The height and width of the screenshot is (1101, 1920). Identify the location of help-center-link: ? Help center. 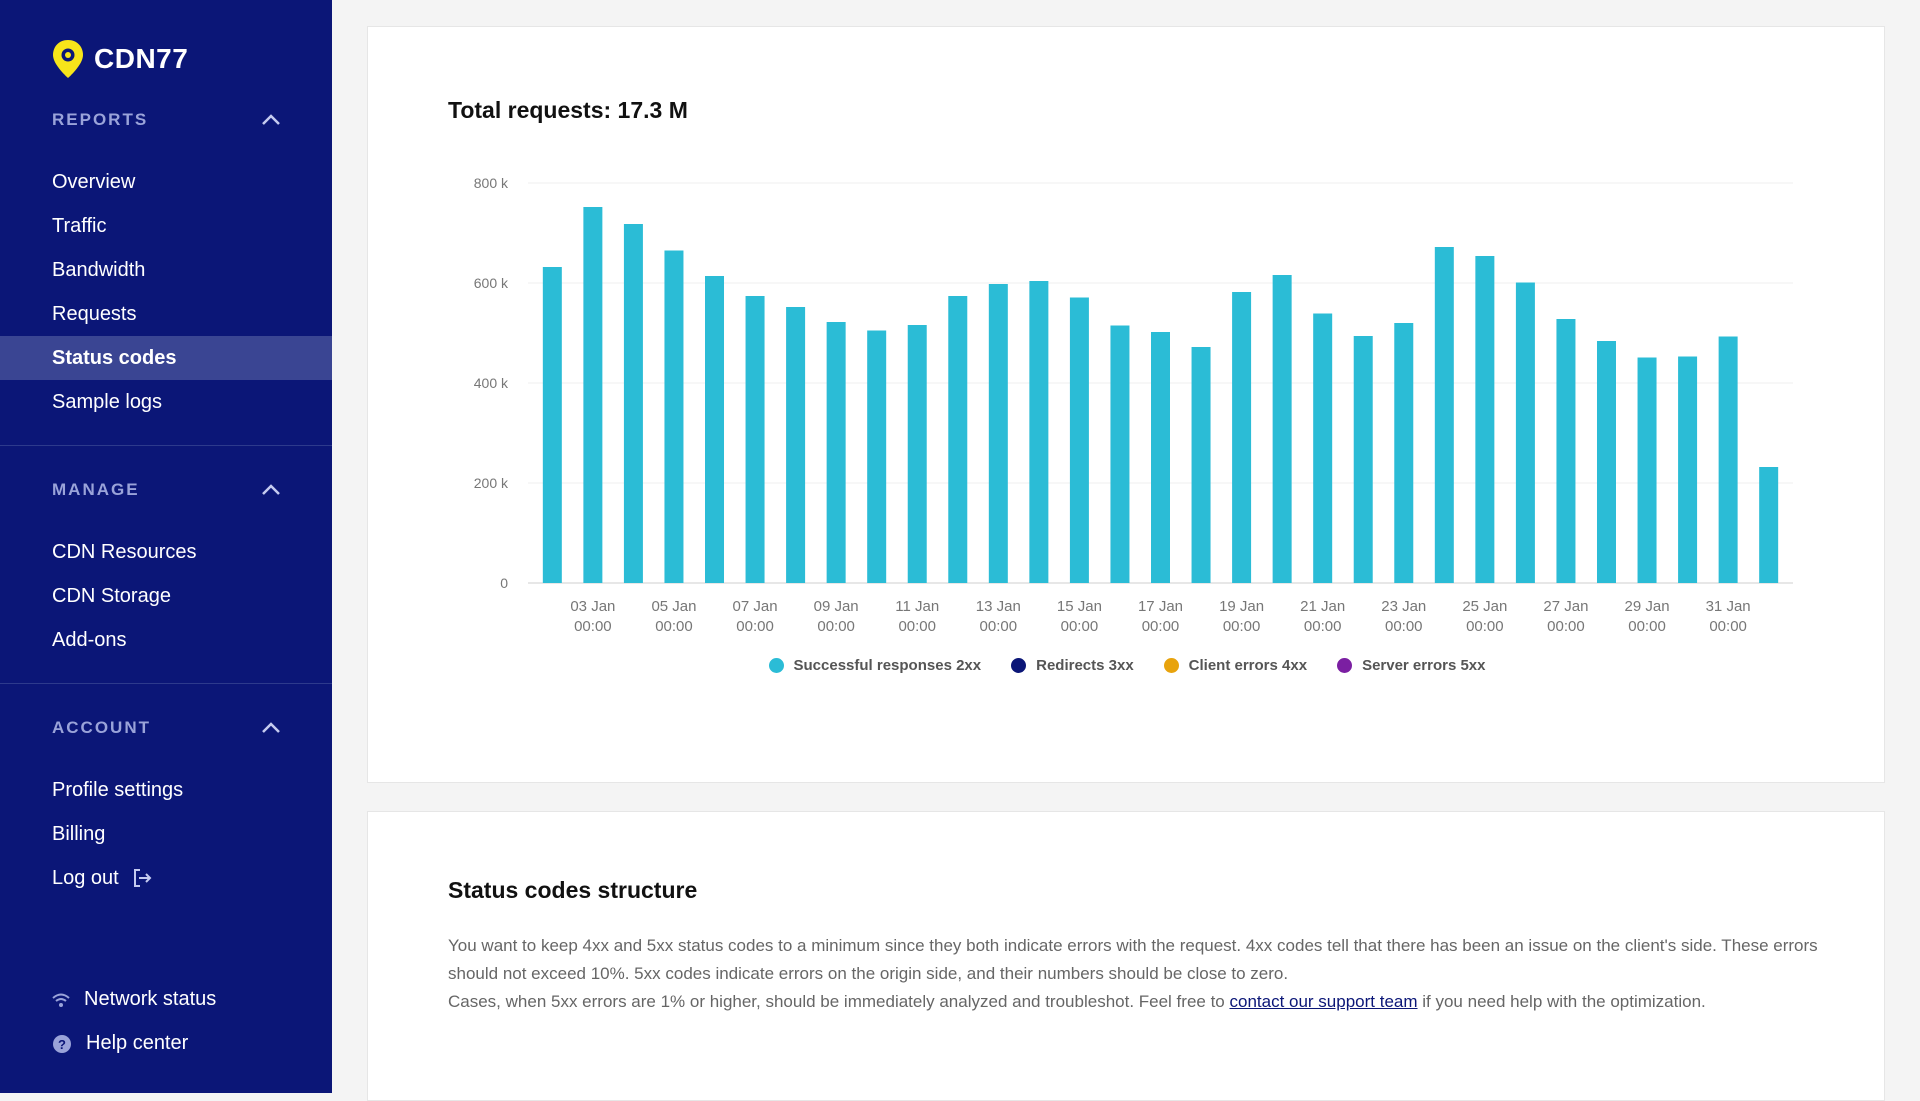
(120, 1043).